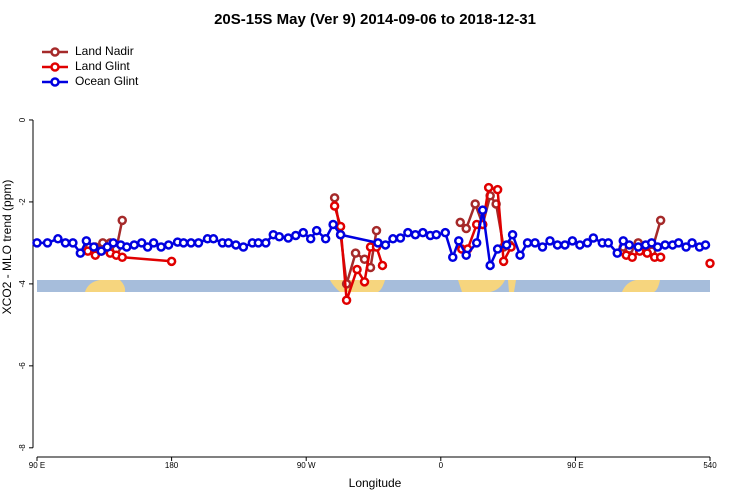 This screenshot has width=750, height=500. What do you see at coordinates (22, 202) in the screenshot?
I see `y-tick-label: -2` at bounding box center [22, 202].